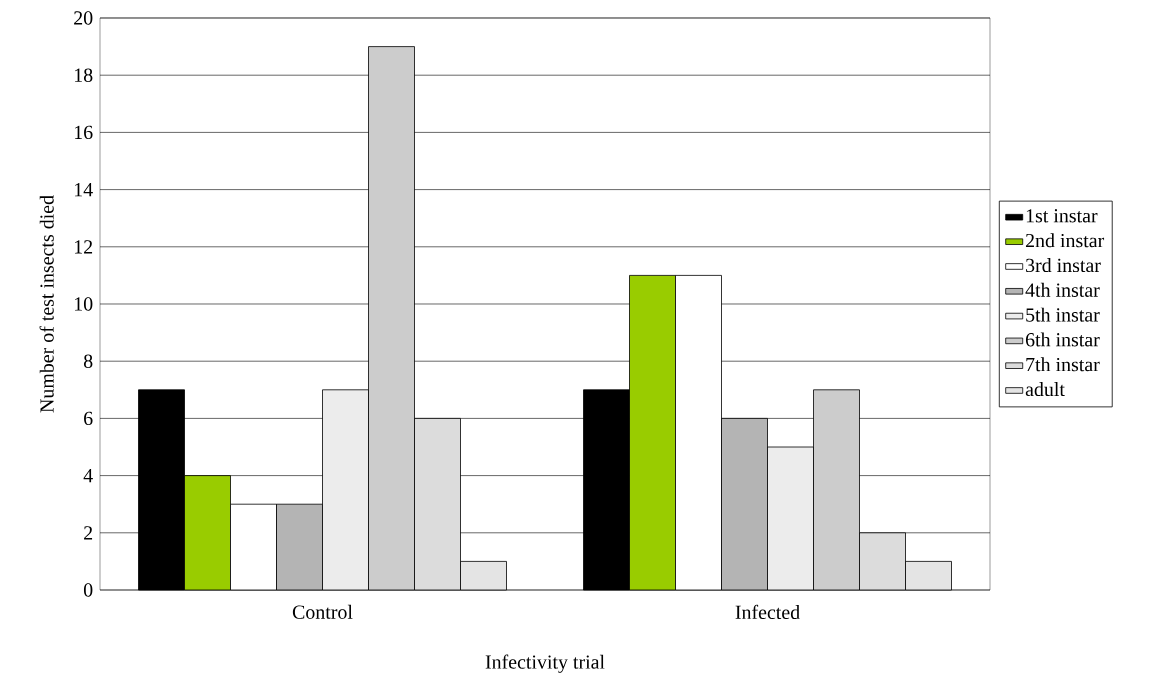 The image size is (1163, 695). What do you see at coordinates (88, 590) in the screenshot?
I see `y-tick-label: 0` at bounding box center [88, 590].